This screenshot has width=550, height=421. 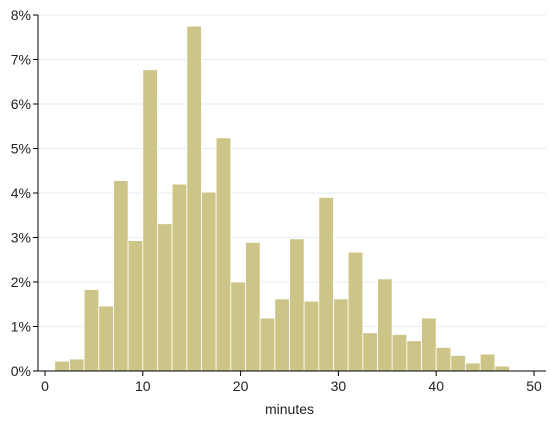 I want to click on y-tick-label: 4%, so click(x=21, y=193).